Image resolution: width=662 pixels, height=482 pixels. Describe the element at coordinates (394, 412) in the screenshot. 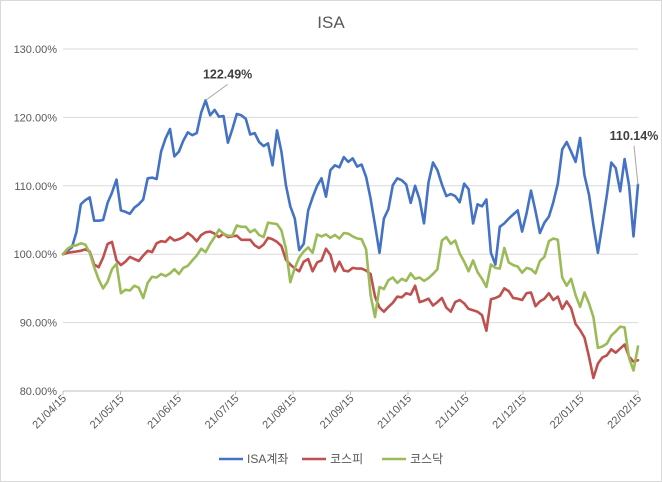

I see `x-tick-label: 21/10/15` at that location.